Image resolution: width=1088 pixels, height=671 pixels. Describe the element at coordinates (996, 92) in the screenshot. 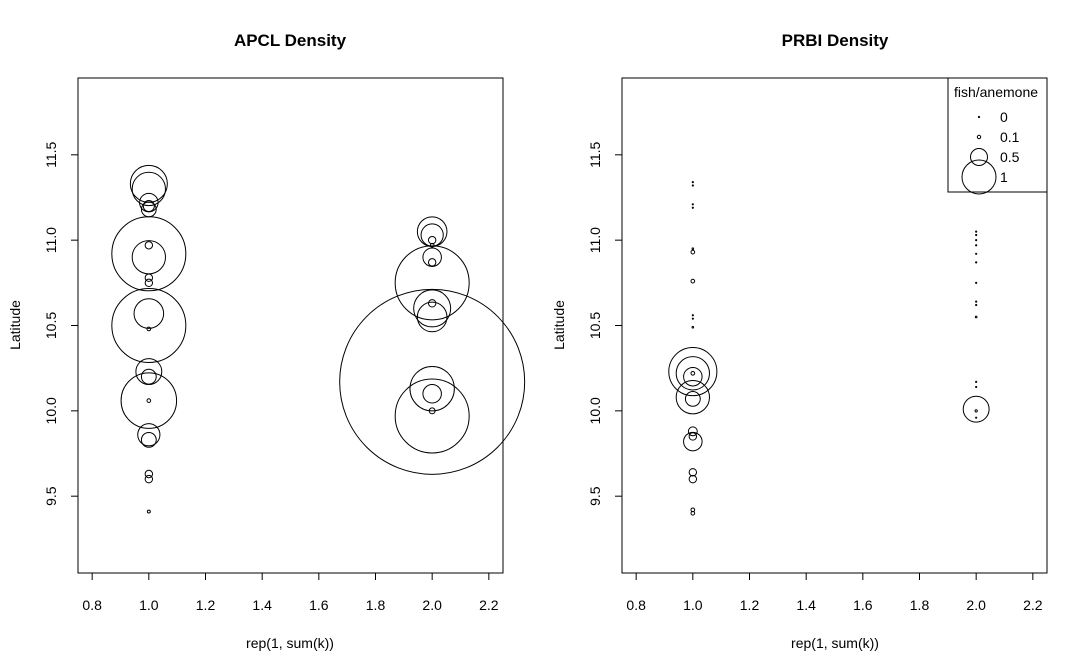

I see `legend-title: fish/anemone` at that location.